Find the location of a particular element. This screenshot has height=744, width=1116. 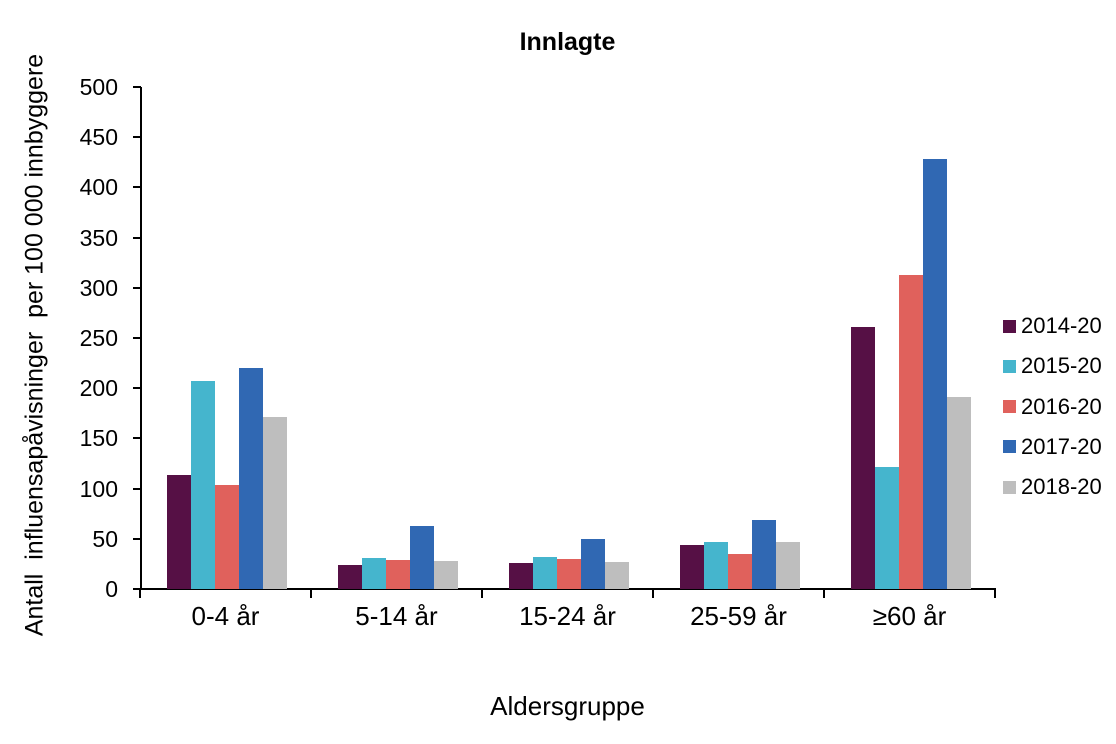

bar-2017-20-5-14 år is located at coordinates (422, 557).